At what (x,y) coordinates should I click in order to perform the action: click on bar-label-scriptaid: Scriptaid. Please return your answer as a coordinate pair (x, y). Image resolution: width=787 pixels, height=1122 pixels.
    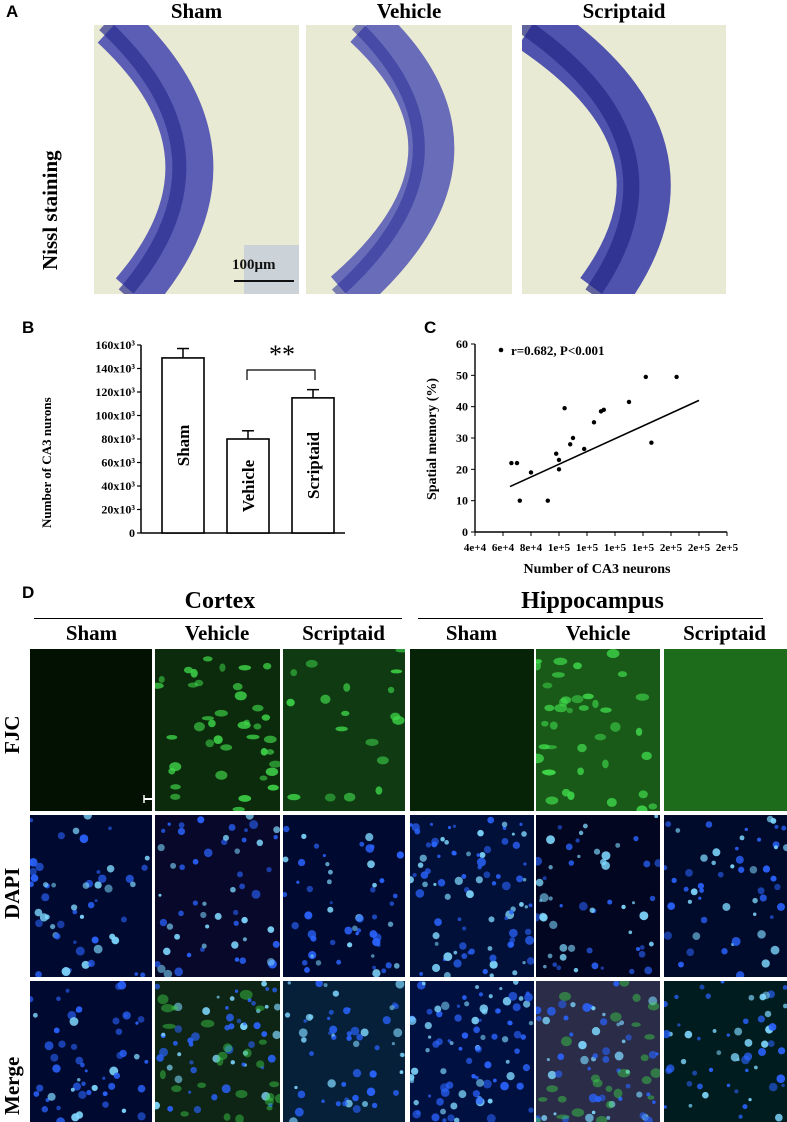
    Looking at the image, I should click on (313, 465).